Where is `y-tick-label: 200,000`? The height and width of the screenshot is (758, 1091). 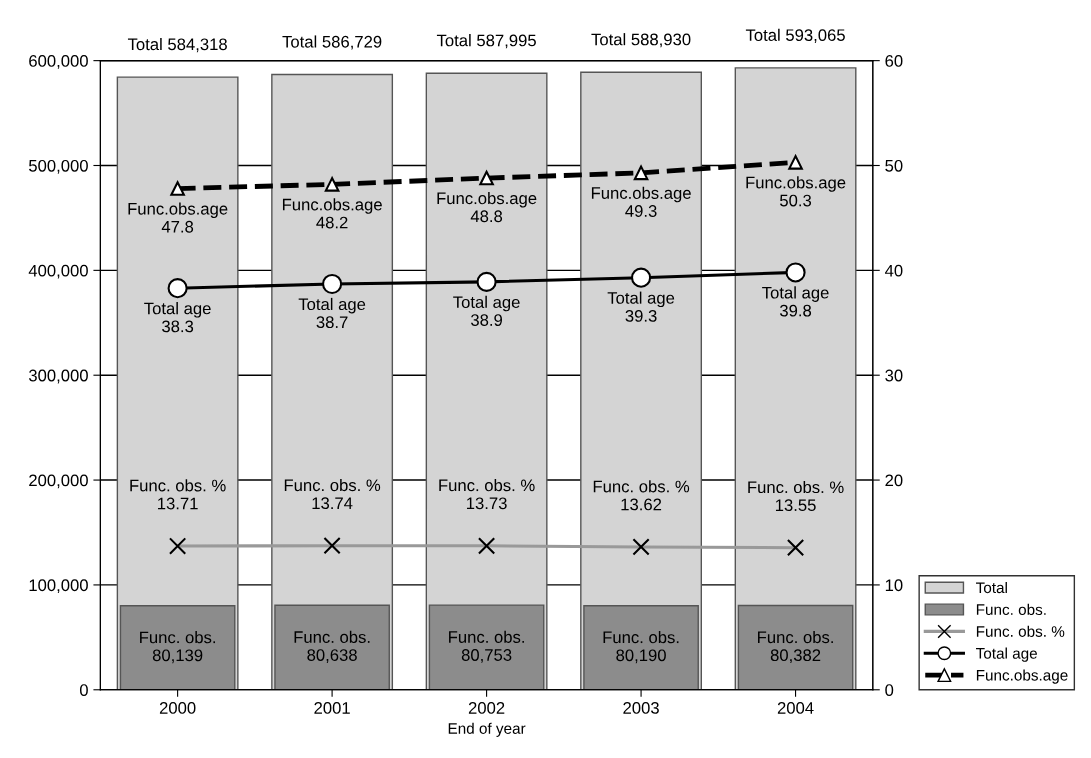 y-tick-label: 200,000 is located at coordinates (58, 481).